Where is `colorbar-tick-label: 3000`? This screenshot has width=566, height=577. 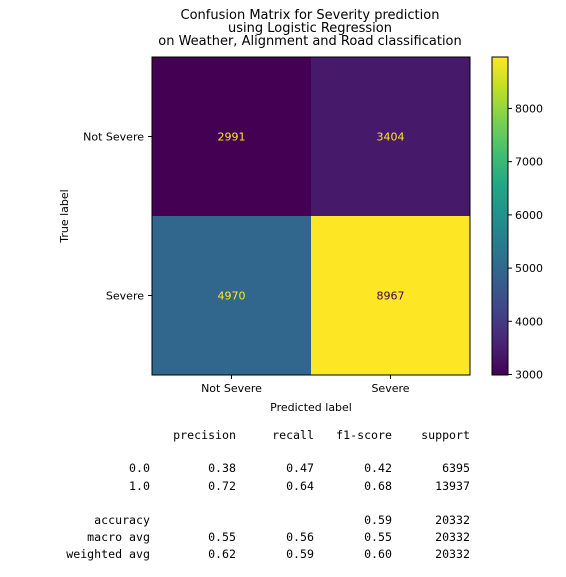
colorbar-tick-label: 3000 is located at coordinates (529, 375).